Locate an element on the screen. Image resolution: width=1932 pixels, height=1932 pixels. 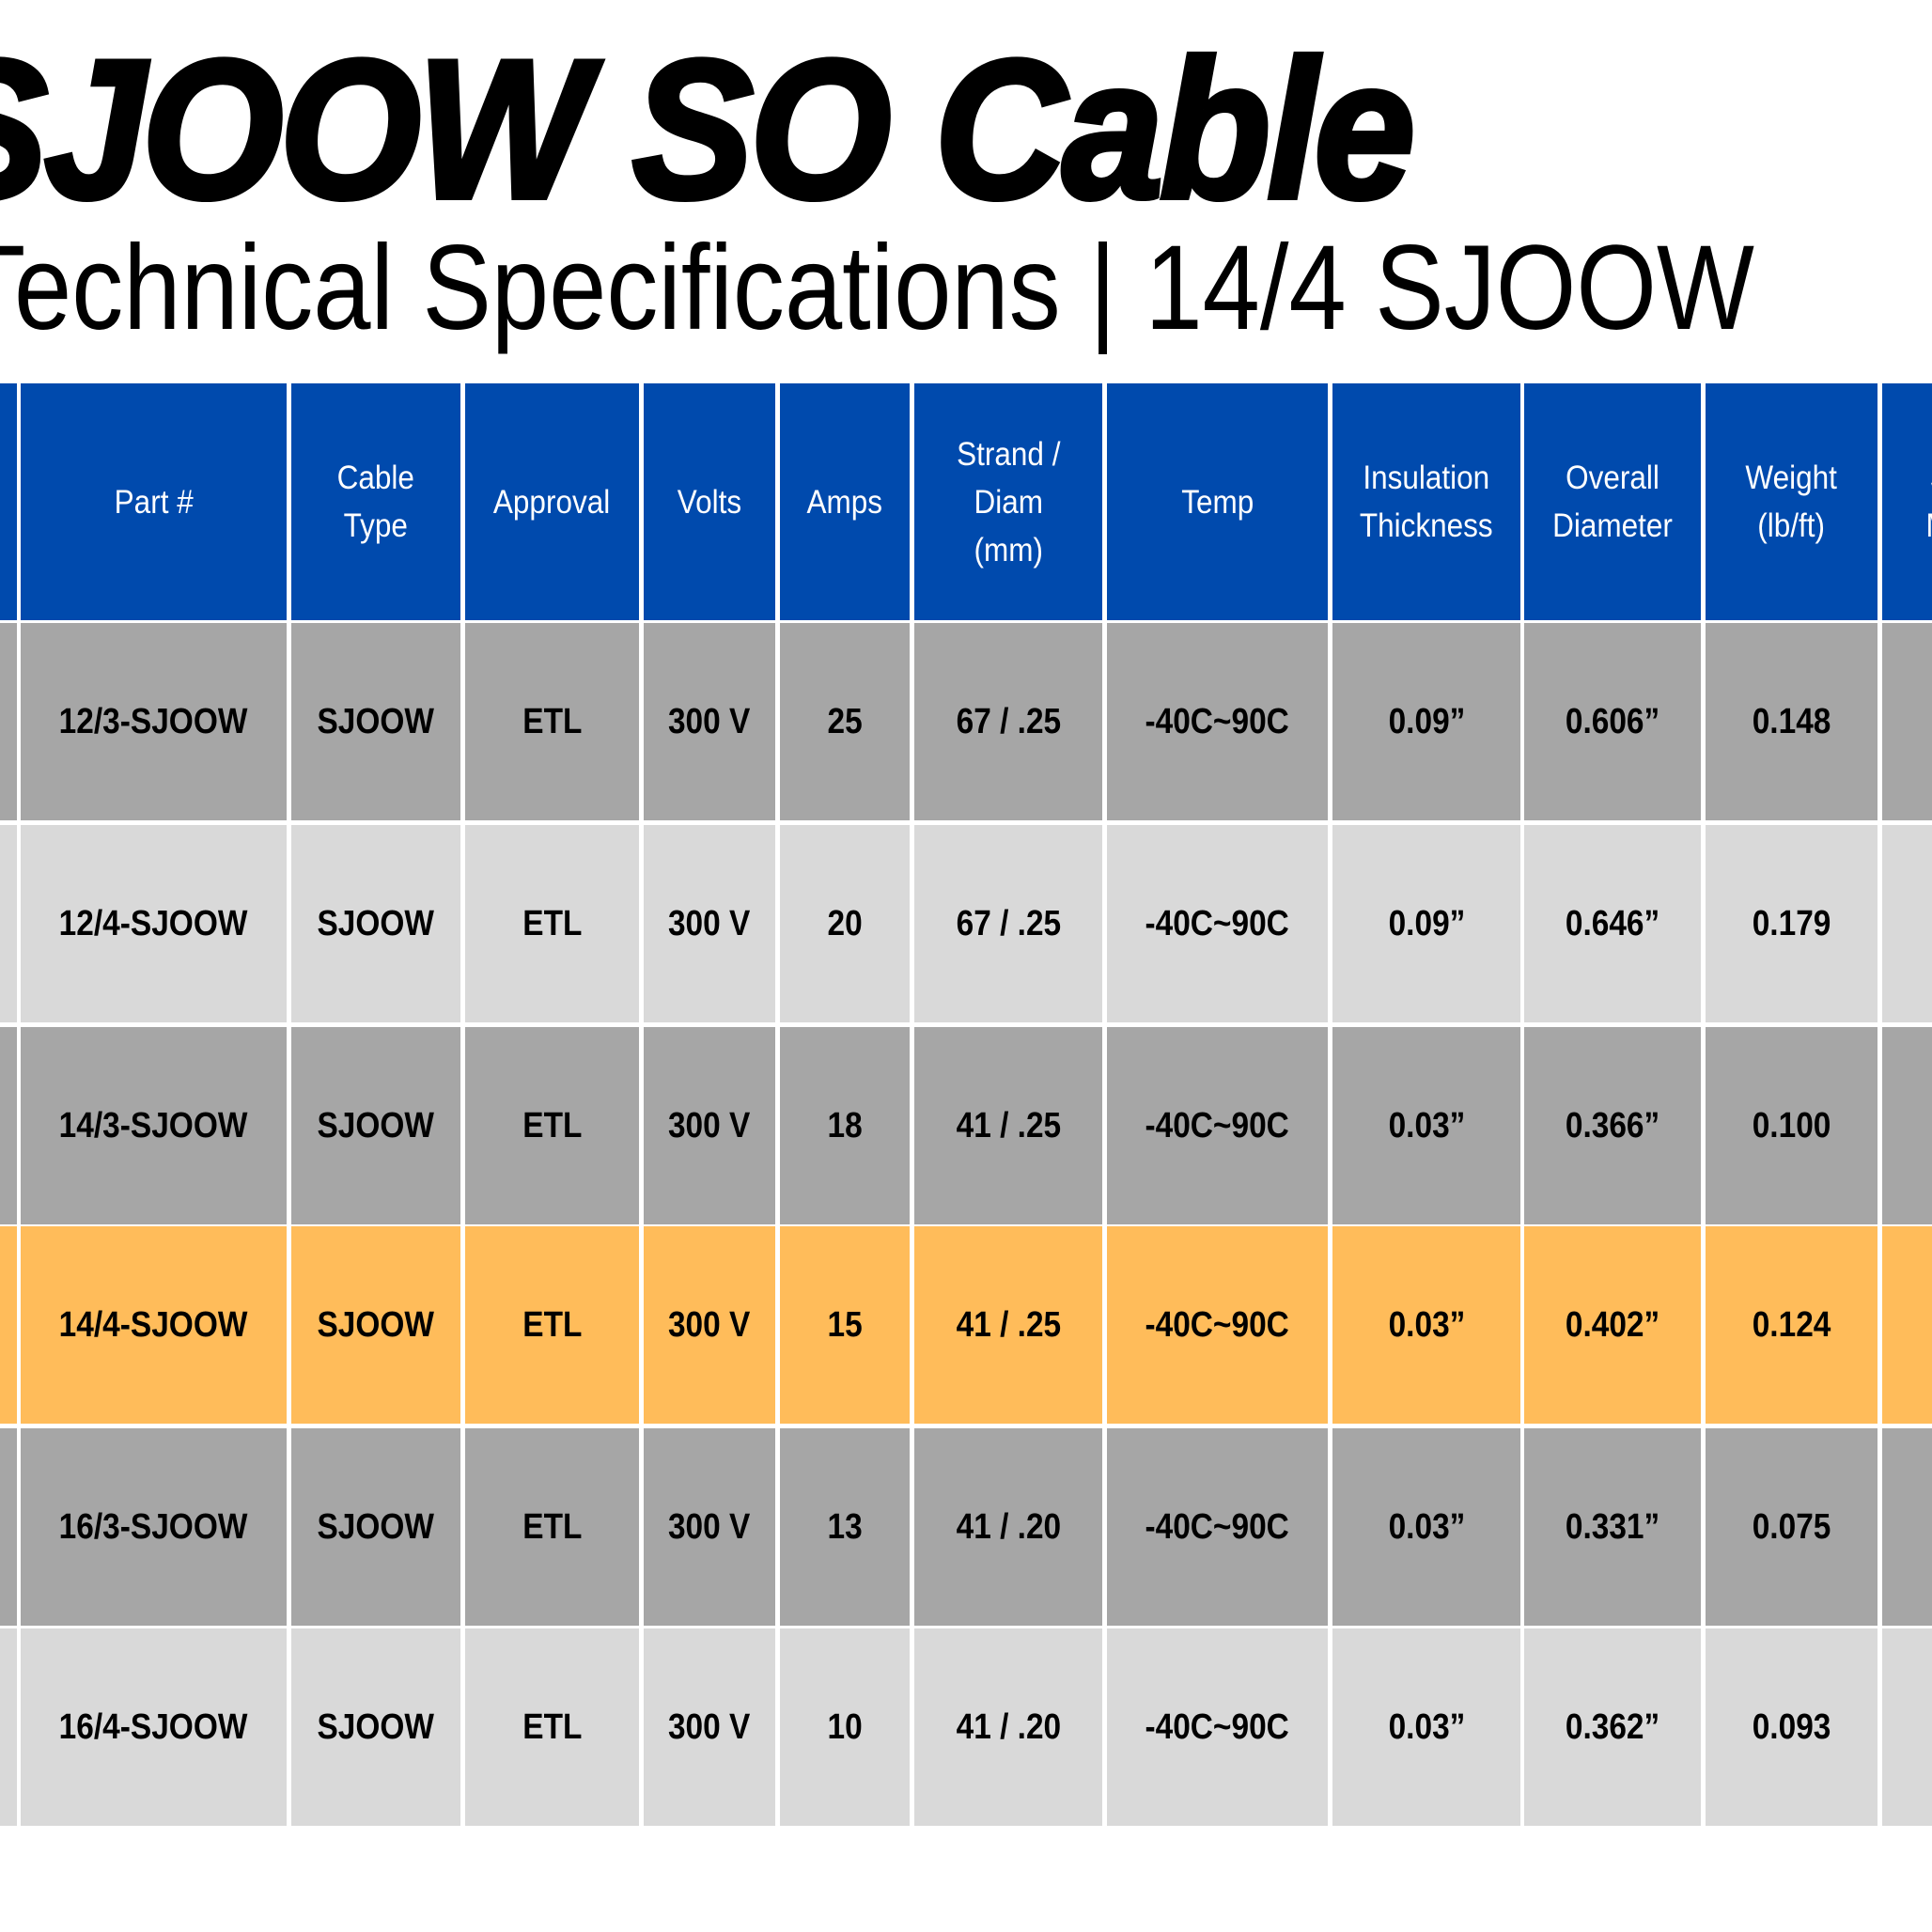
column-header-overall-diameter: Overall Diameter is located at coordinates (1612, 501).